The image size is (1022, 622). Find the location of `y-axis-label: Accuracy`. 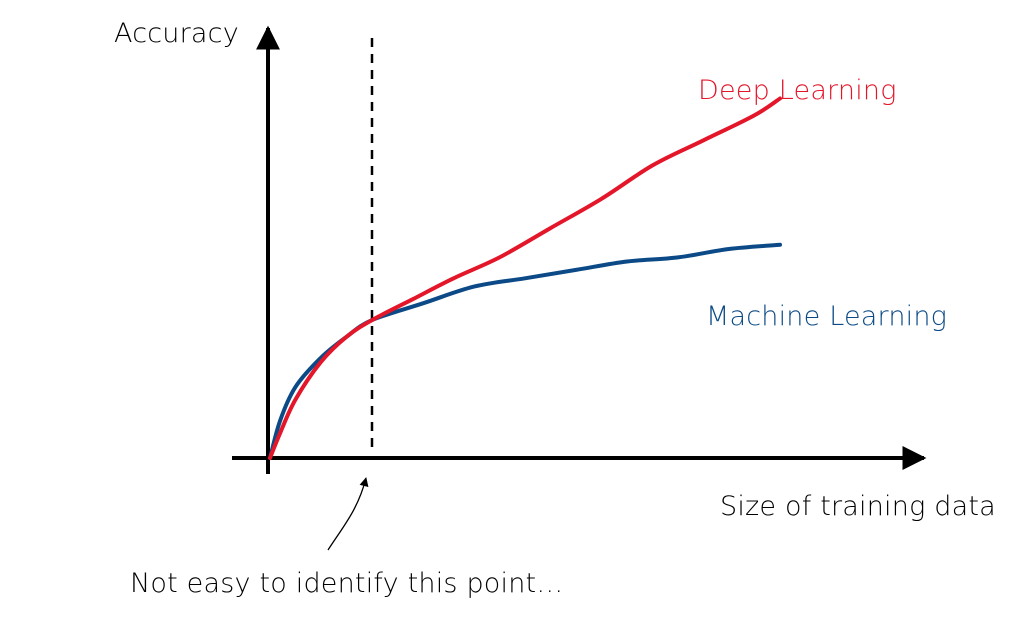

y-axis-label: Accuracy is located at coordinates (176, 33).